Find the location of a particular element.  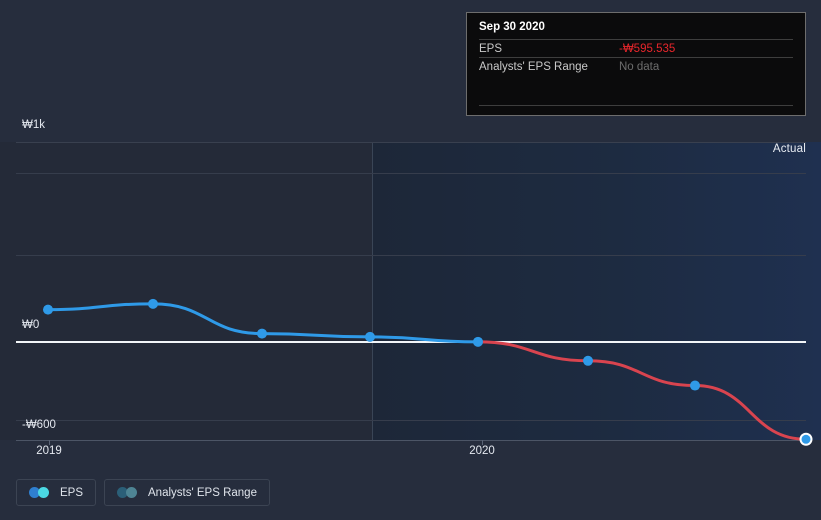

y-axis-label-0: ₩0 is located at coordinates (31, 325).